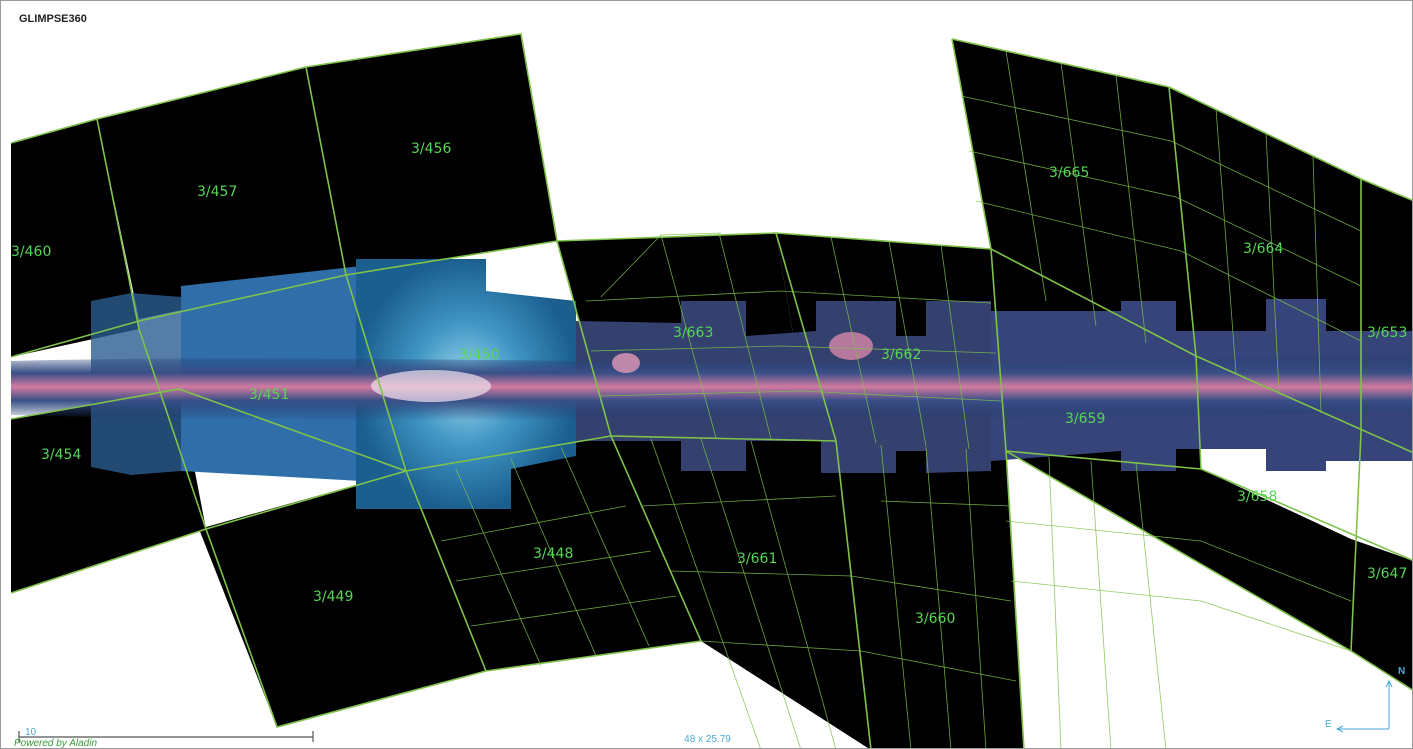  I want to click on tile-label: 3/454, so click(61, 455).